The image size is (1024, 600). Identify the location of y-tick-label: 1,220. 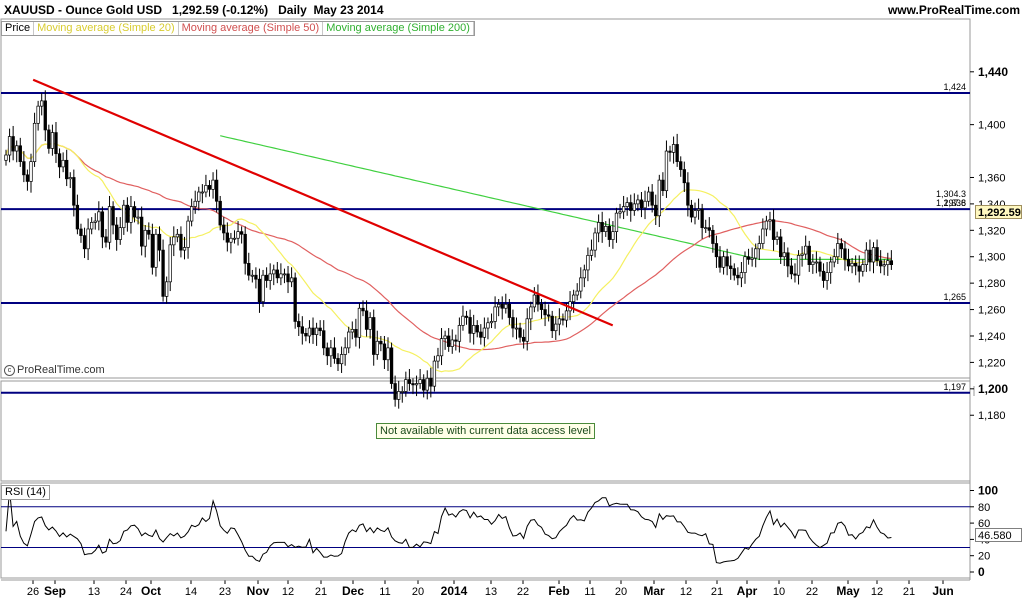
(992, 363).